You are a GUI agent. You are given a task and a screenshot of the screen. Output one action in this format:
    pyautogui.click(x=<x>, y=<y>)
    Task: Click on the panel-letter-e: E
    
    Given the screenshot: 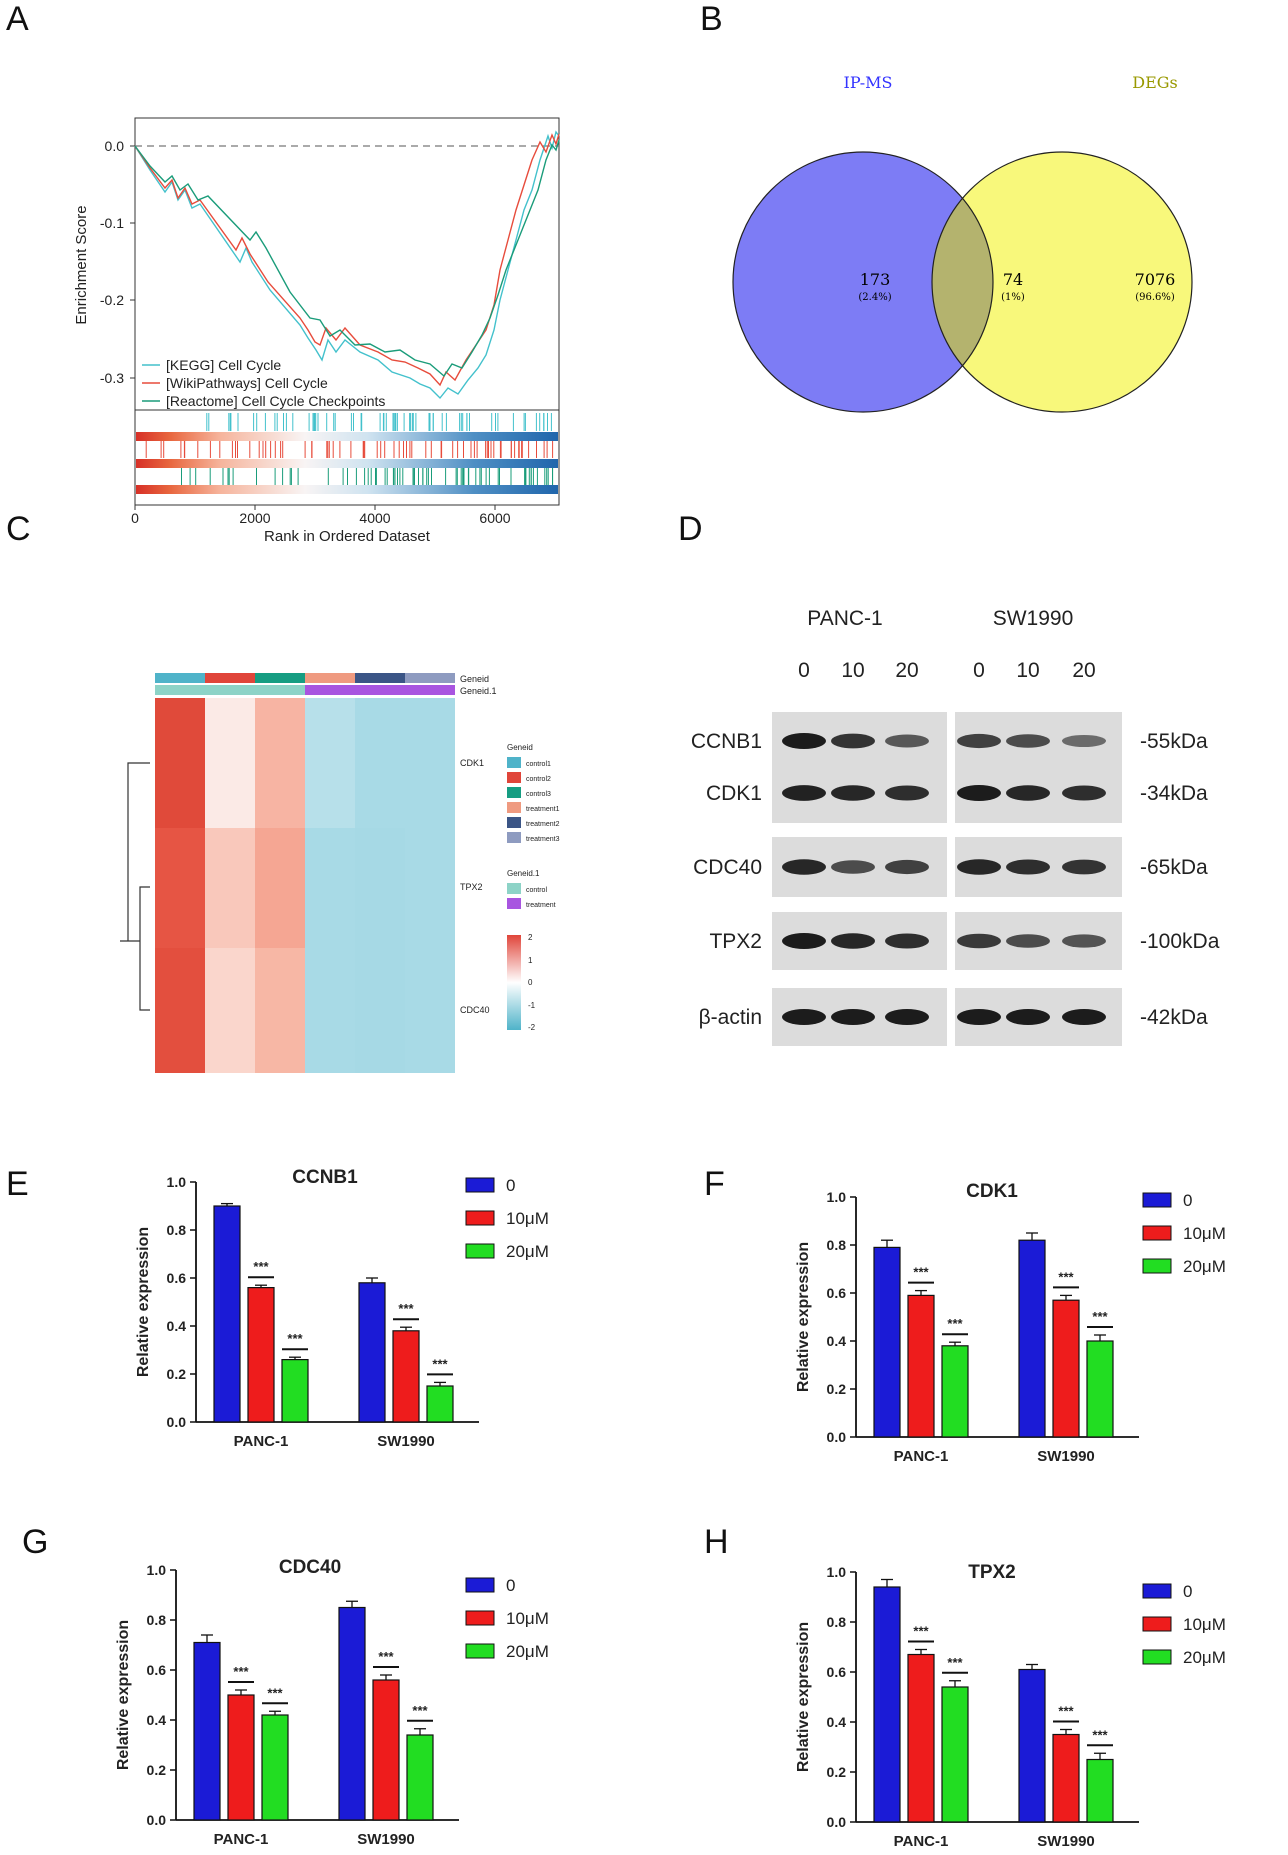 What is the action you would take?
    pyautogui.click(x=17, y=1184)
    